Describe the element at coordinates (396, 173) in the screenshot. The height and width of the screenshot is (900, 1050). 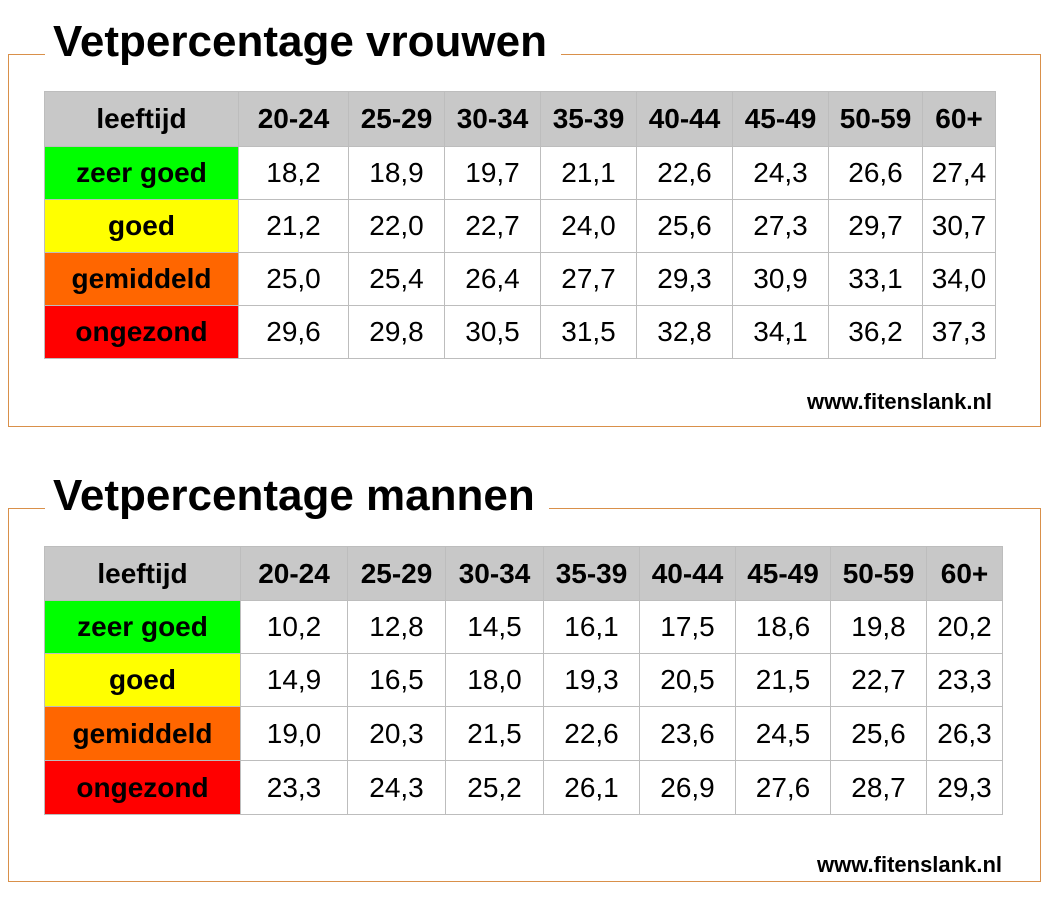
I see `table-cell: 18,9` at that location.